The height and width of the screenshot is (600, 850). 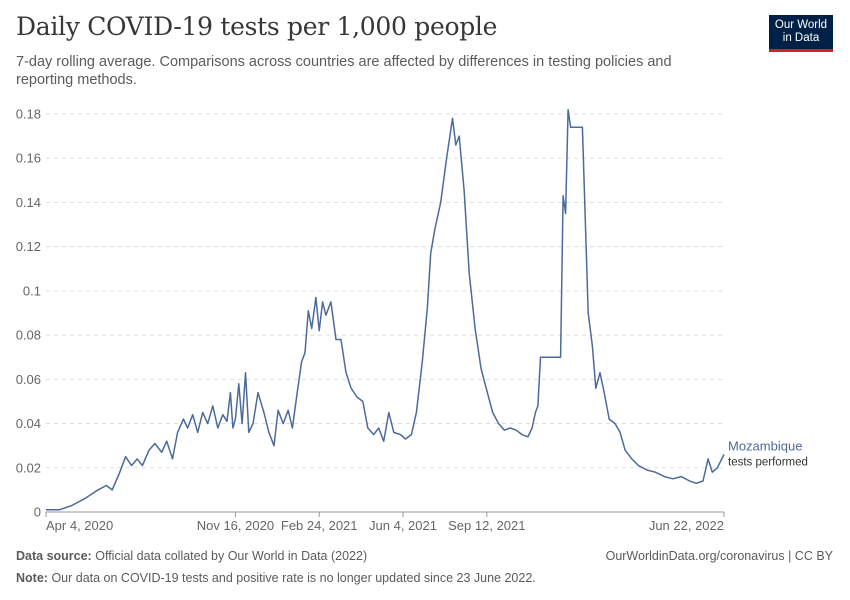 I want to click on y-axis: 0 0.02 0.04 0.06 0.08 0.1 0.12 0.14 0.16 0.18, so click(x=28, y=313).